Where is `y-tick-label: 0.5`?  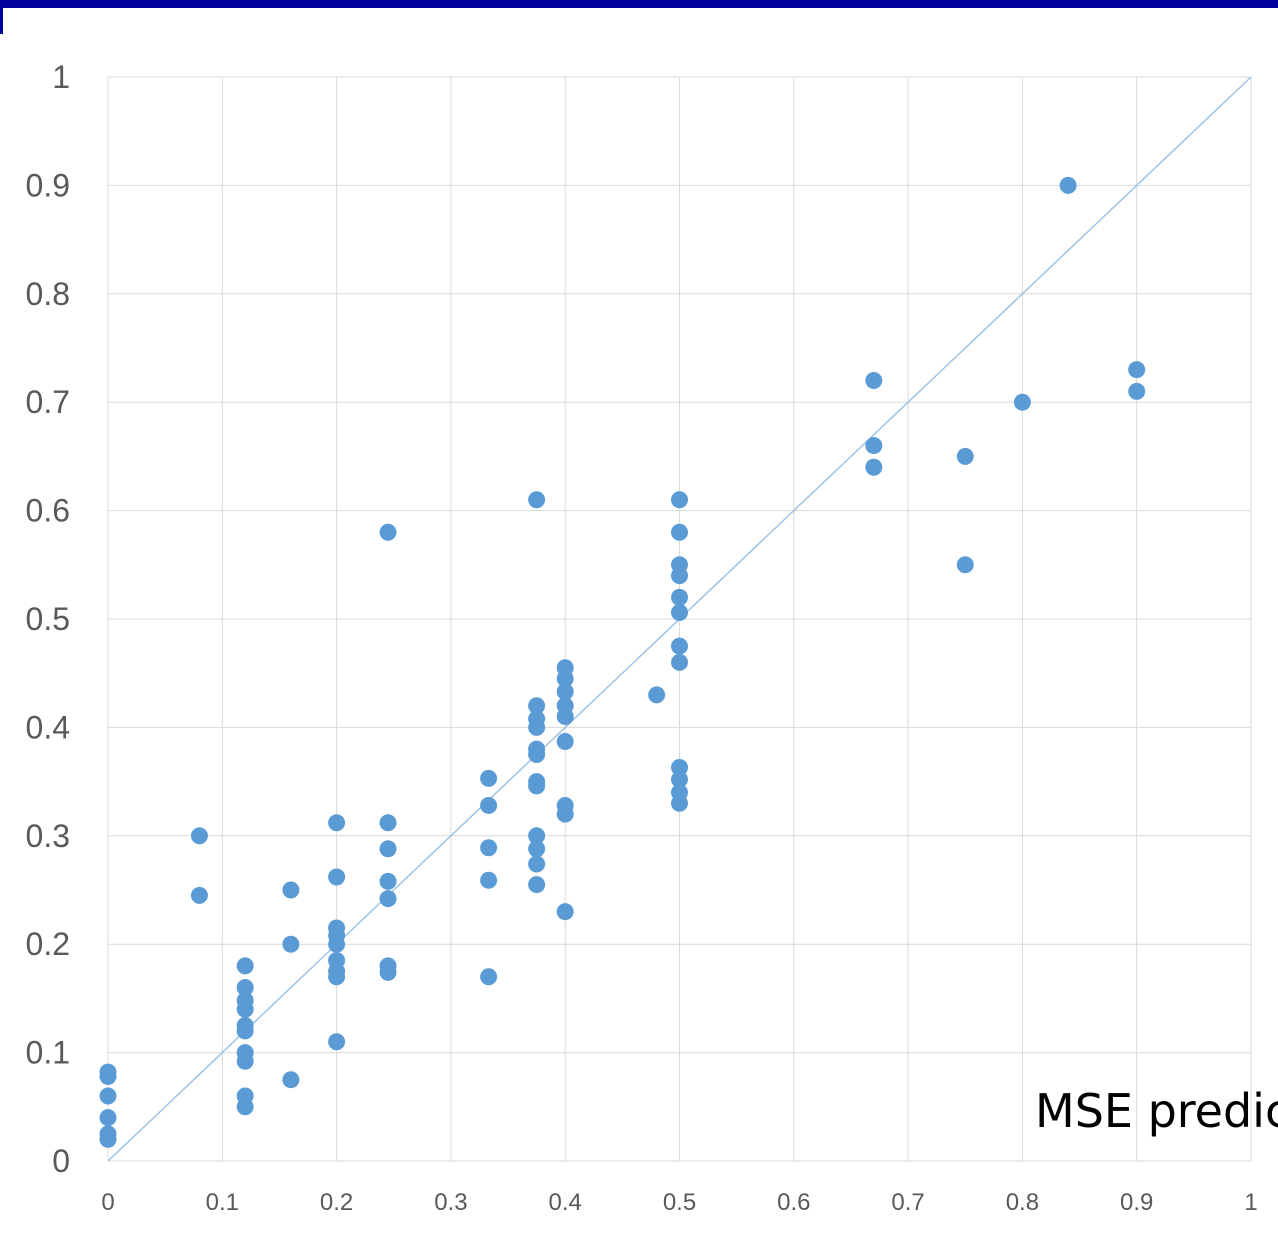 y-tick-label: 0.5 is located at coordinates (48, 619).